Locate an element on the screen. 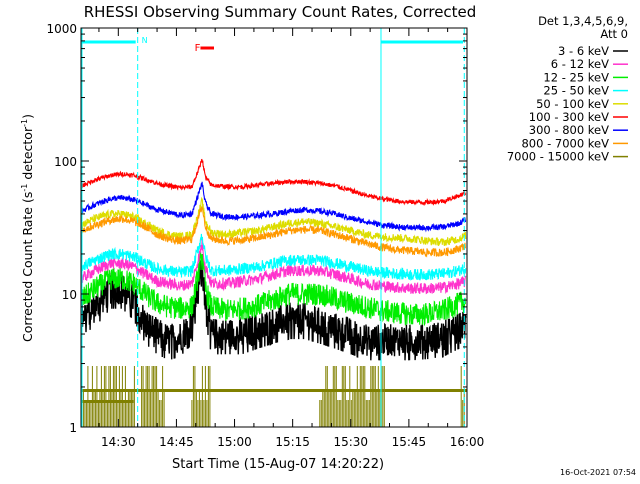  legend-label: 12 - 25 keV is located at coordinates (576, 77).